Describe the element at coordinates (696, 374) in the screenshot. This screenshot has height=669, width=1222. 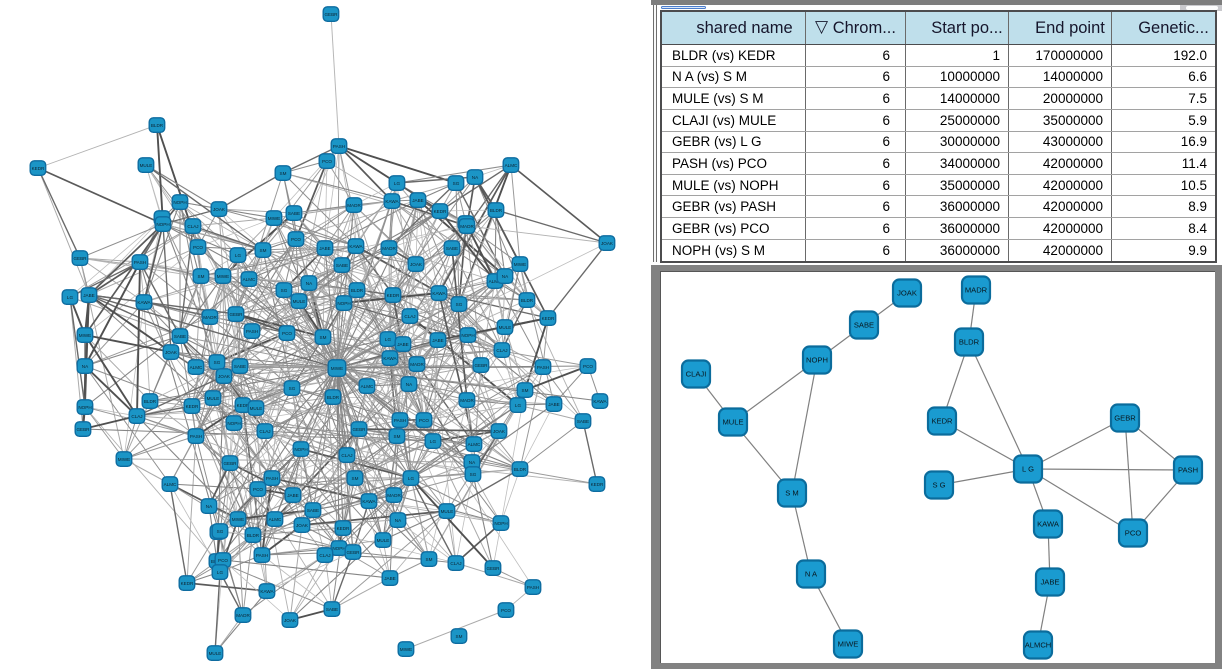
I see `svg-text: CLAJI` at that location.